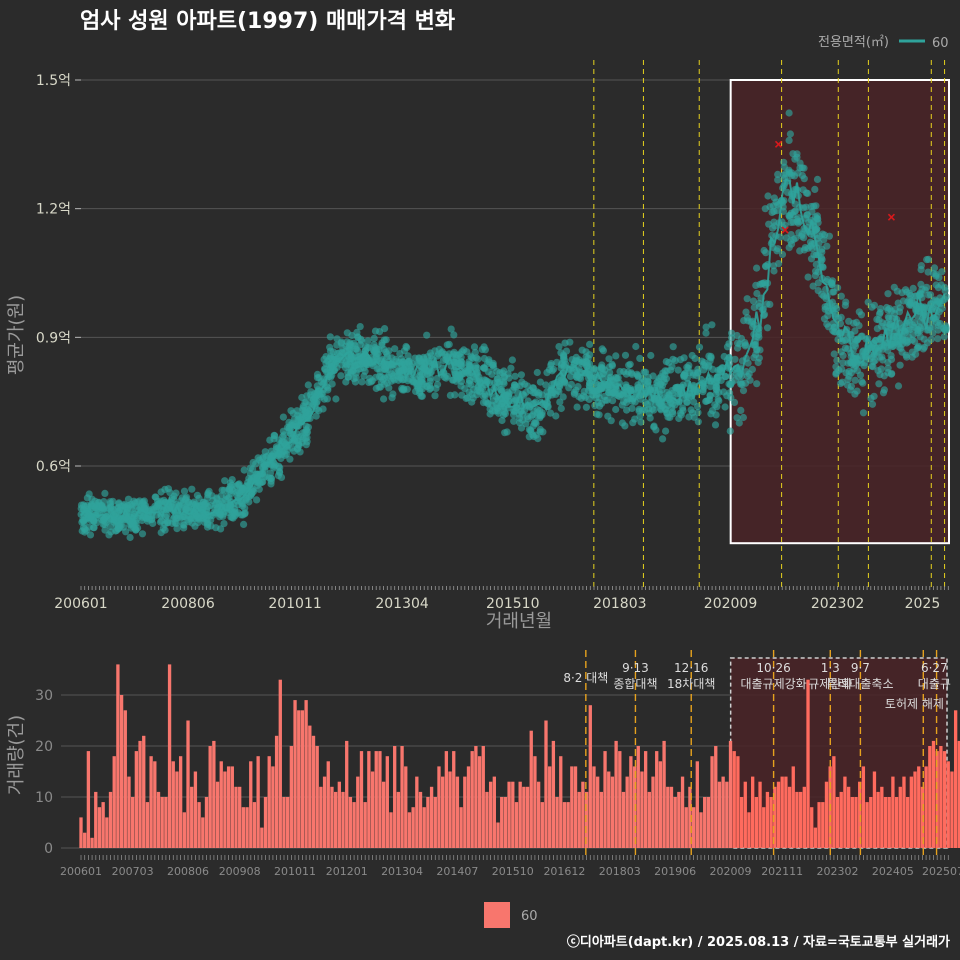 This screenshot has height=960, width=960. What do you see at coordinates (619, 604) in the screenshot?
I see `price-x-tick: 201803` at bounding box center [619, 604].